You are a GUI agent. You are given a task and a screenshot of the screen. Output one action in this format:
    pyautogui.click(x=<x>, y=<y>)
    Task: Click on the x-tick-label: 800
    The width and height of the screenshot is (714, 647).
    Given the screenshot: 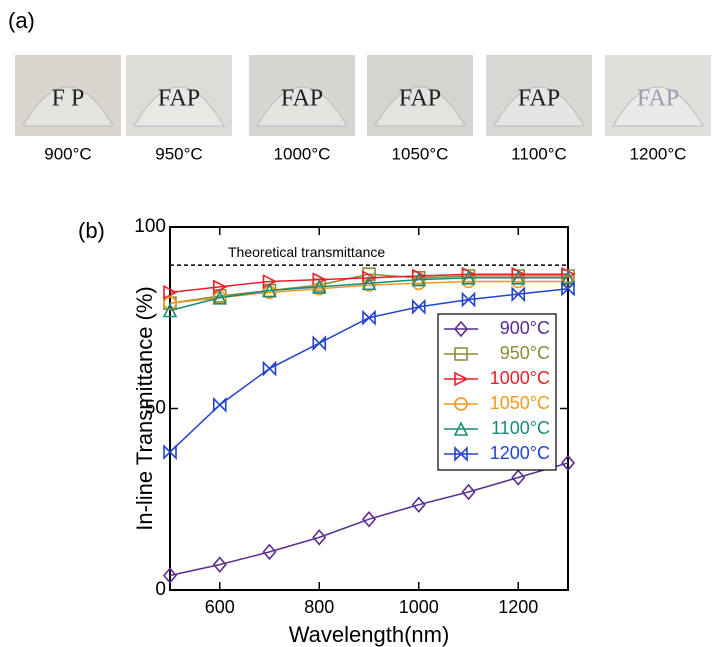 What is the action you would take?
    pyautogui.click(x=319, y=607)
    